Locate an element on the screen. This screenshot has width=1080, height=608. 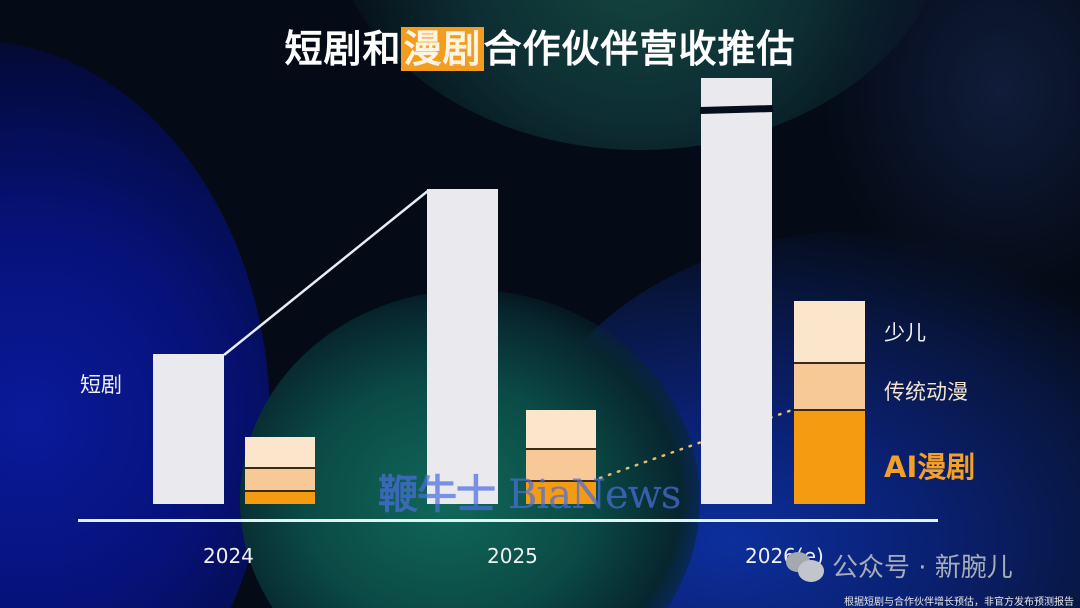
title-highlight: 漫剧 is located at coordinates (442, 49).